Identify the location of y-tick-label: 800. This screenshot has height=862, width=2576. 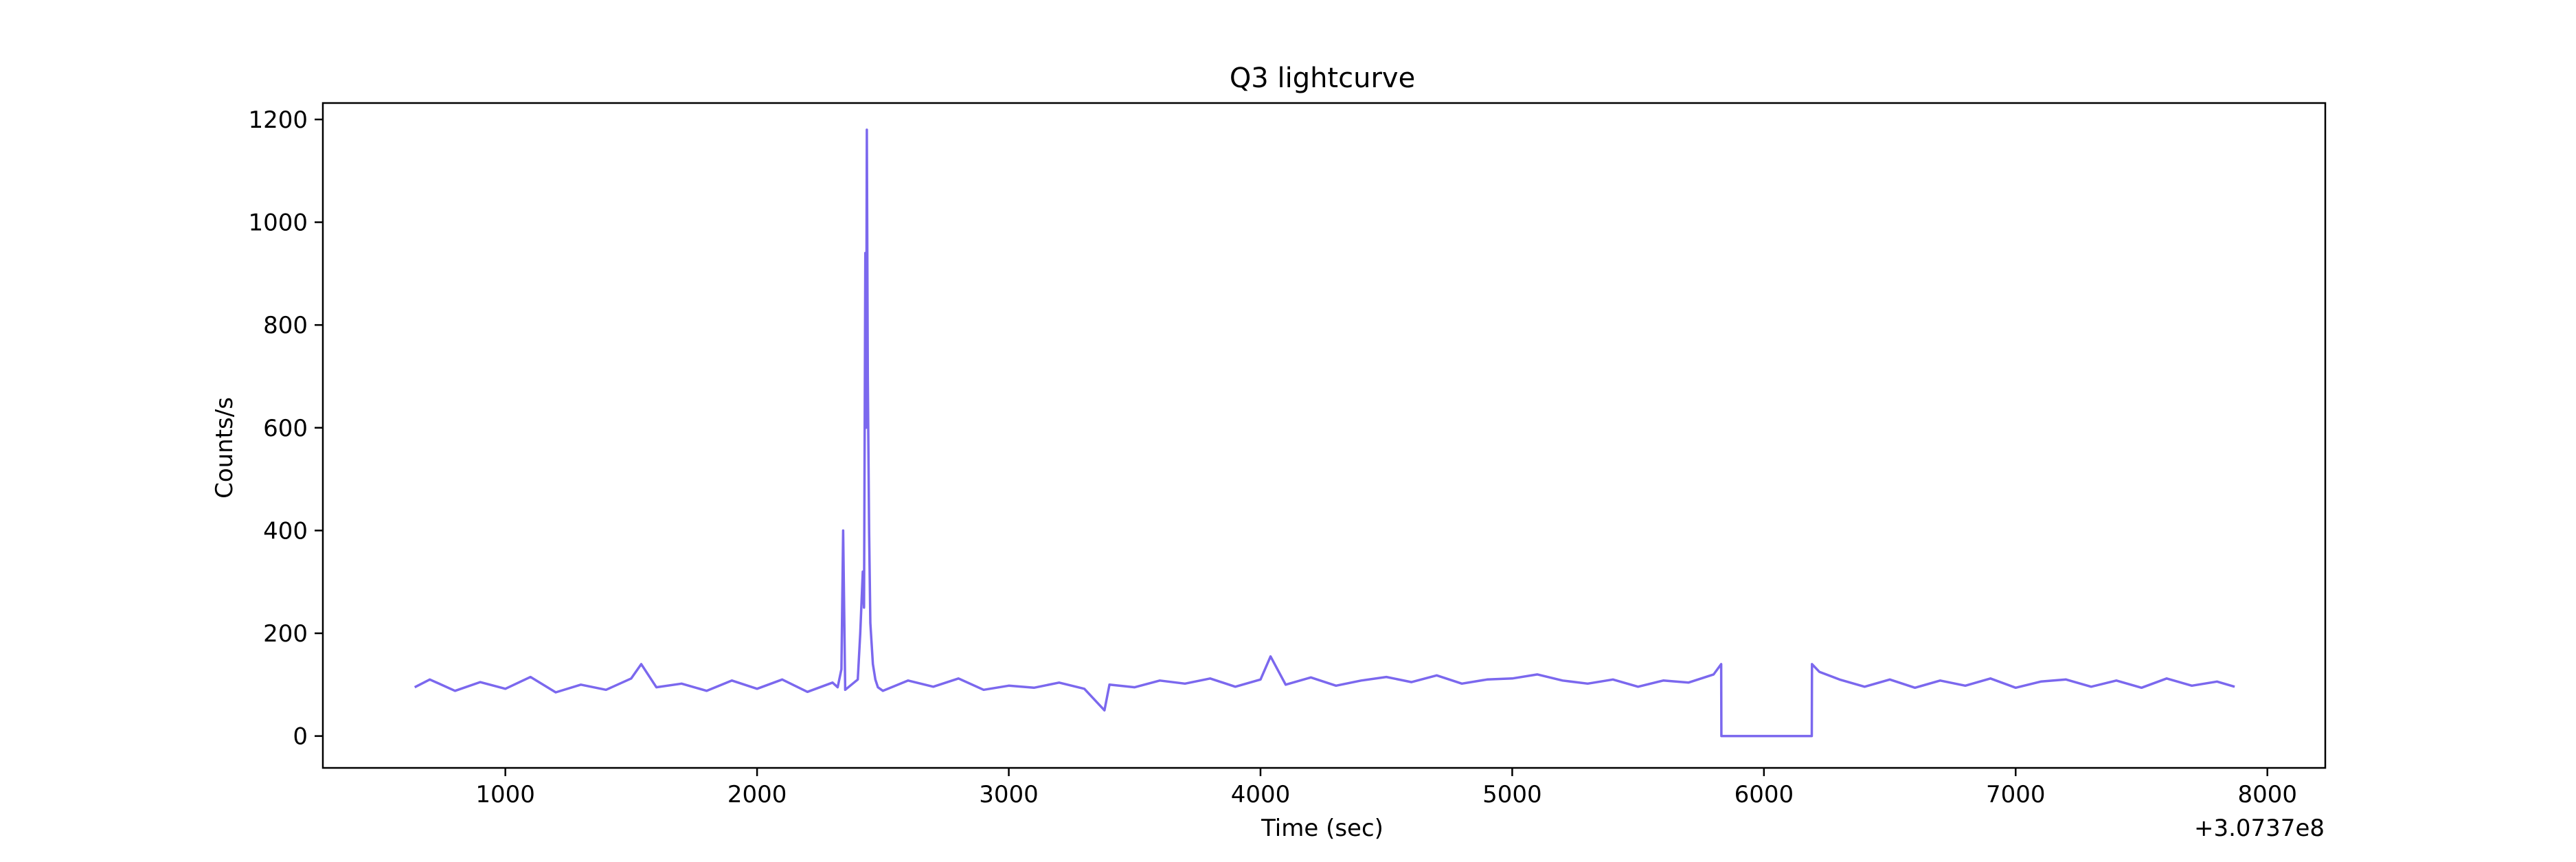
(285, 325).